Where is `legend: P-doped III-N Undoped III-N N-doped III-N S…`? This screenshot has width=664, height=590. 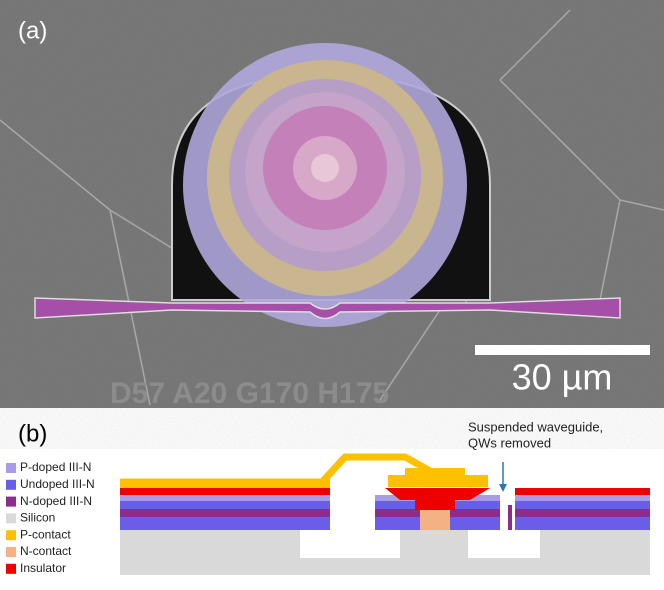 legend: P-doped III-N Undoped III-N N-doped III-N S… is located at coordinates (50, 517).